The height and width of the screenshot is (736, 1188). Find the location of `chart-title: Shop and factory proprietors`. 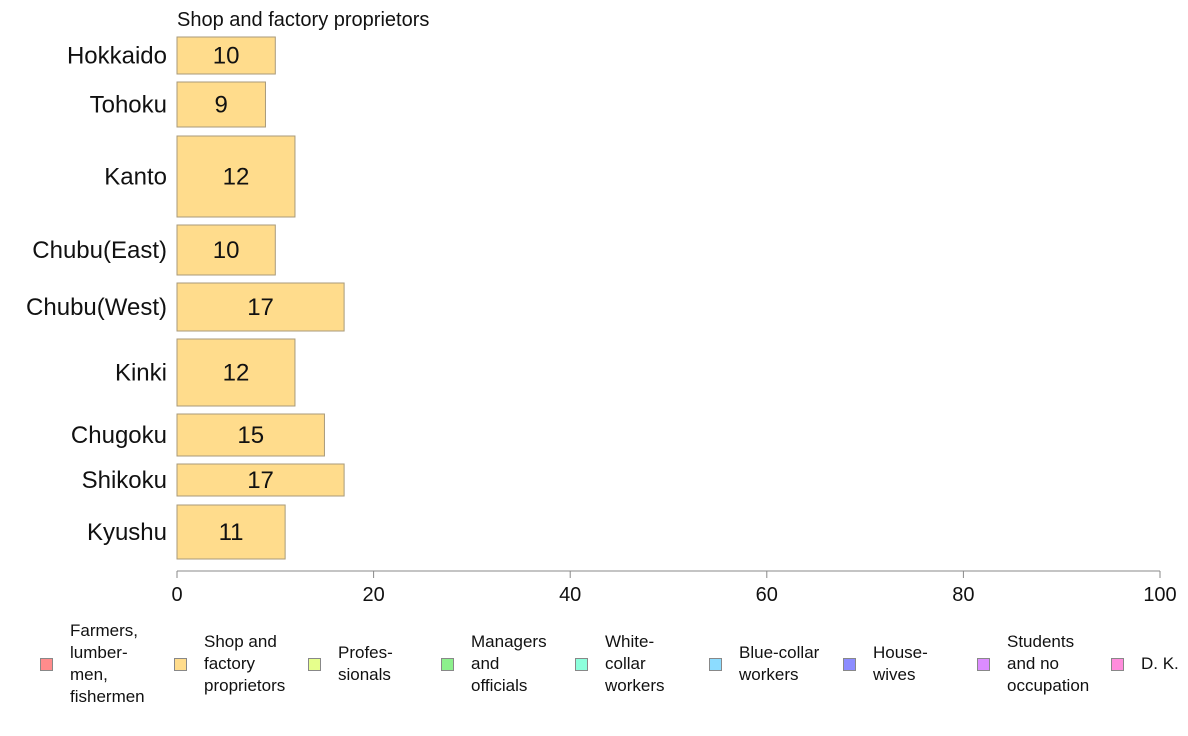

chart-title: Shop and factory proprietors is located at coordinates (303, 20).